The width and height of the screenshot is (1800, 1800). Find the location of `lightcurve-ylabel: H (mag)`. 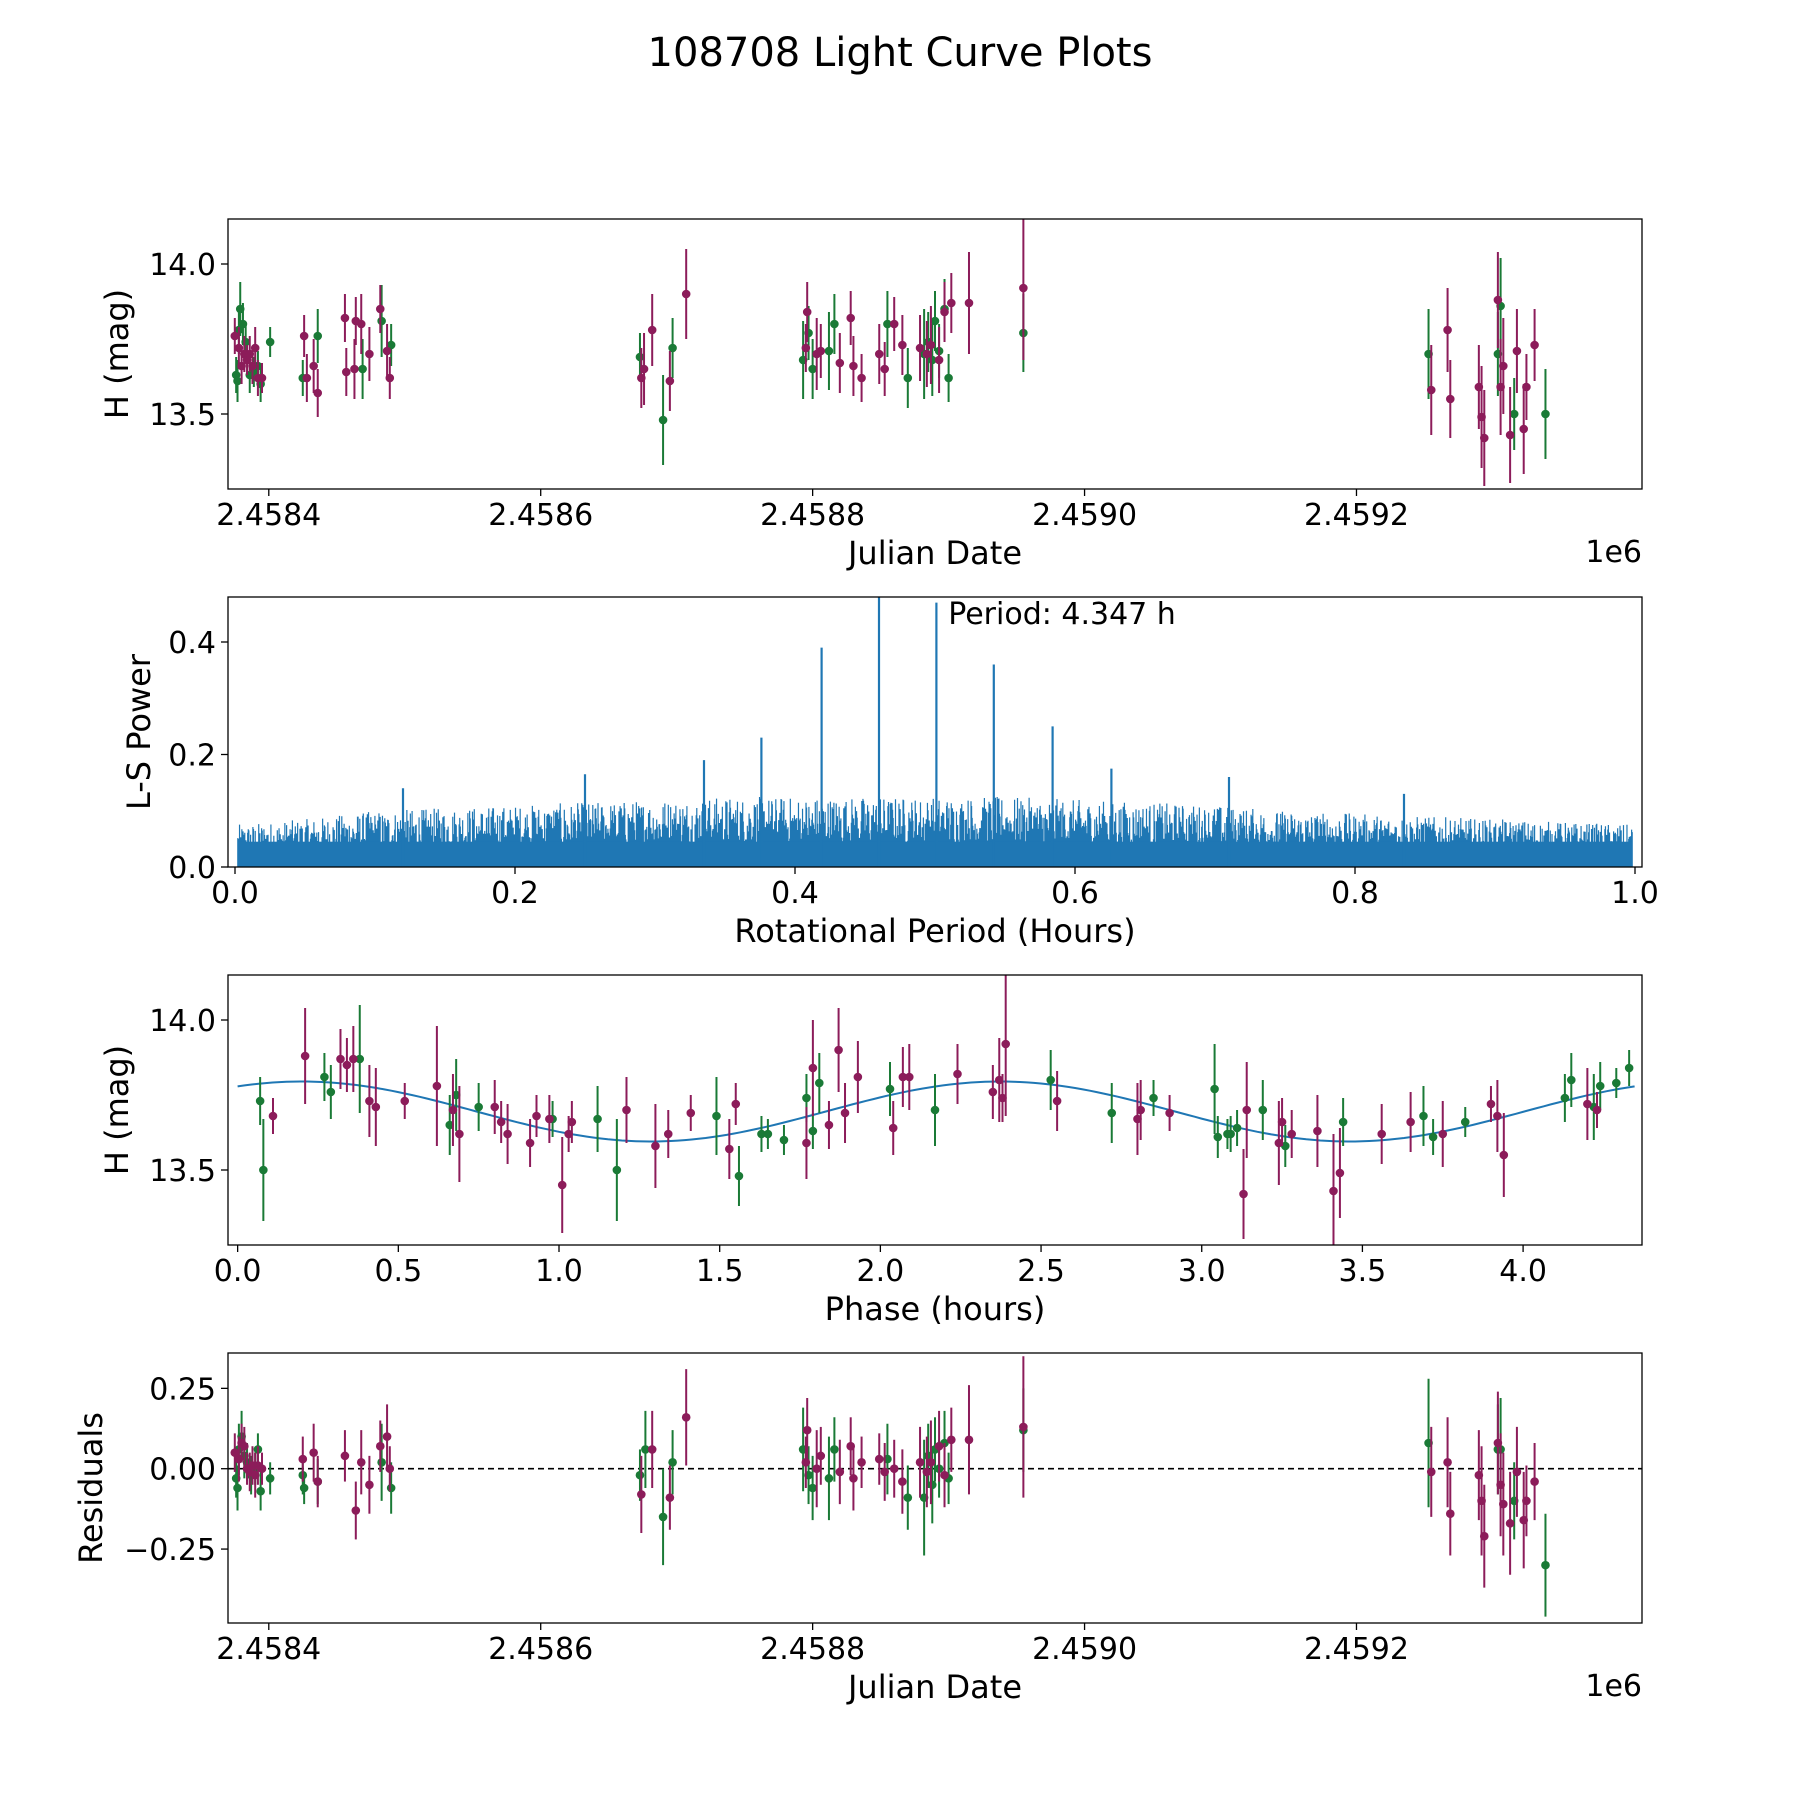

lightcurve-ylabel: H (mag) is located at coordinates (117, 354).